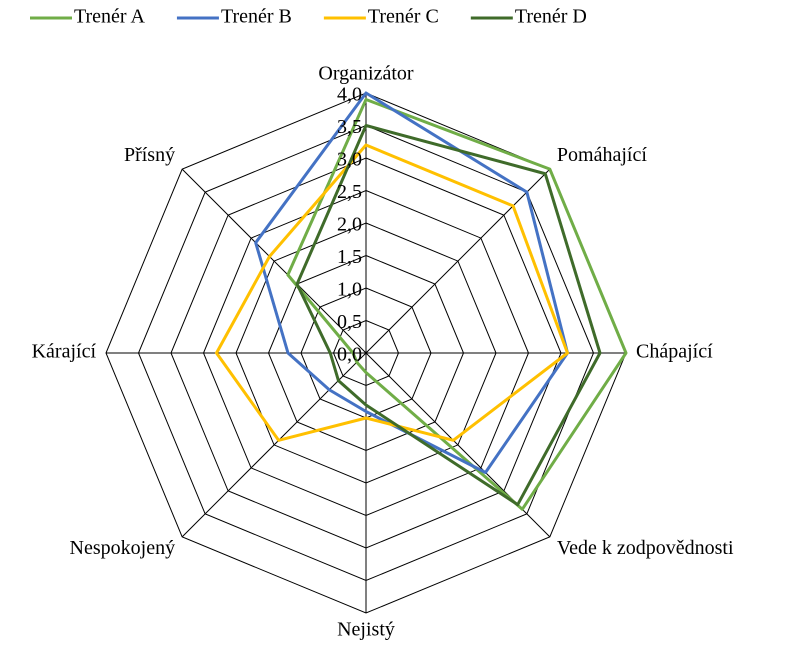  Describe the element at coordinates (149, 155) in the screenshot. I see `category-label: Přísný` at that location.